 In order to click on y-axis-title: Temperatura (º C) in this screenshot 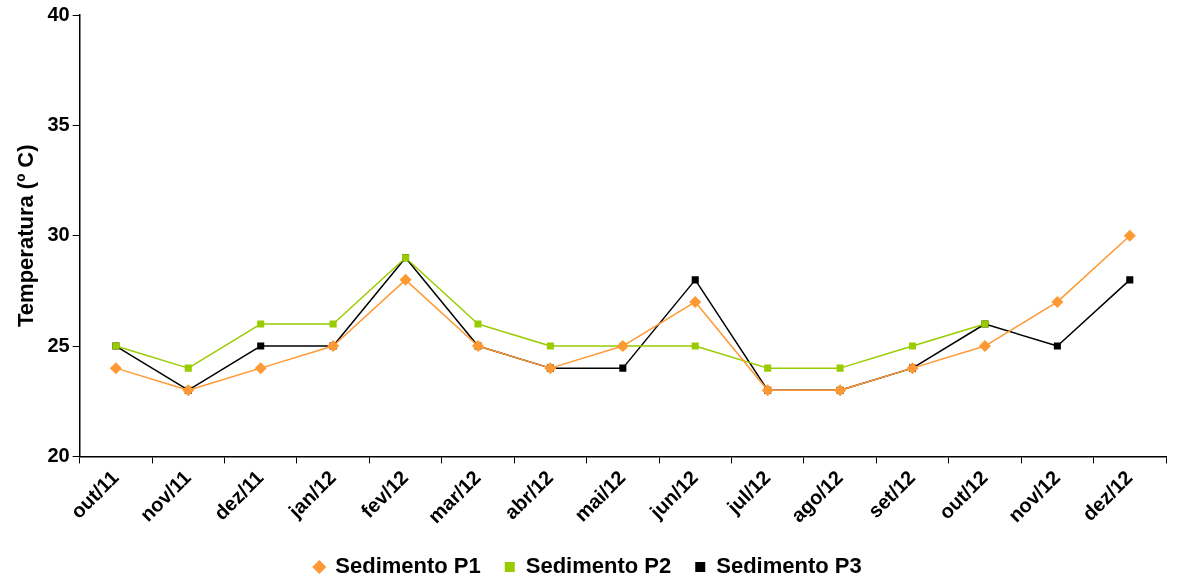, I will do `click(26, 235)`.